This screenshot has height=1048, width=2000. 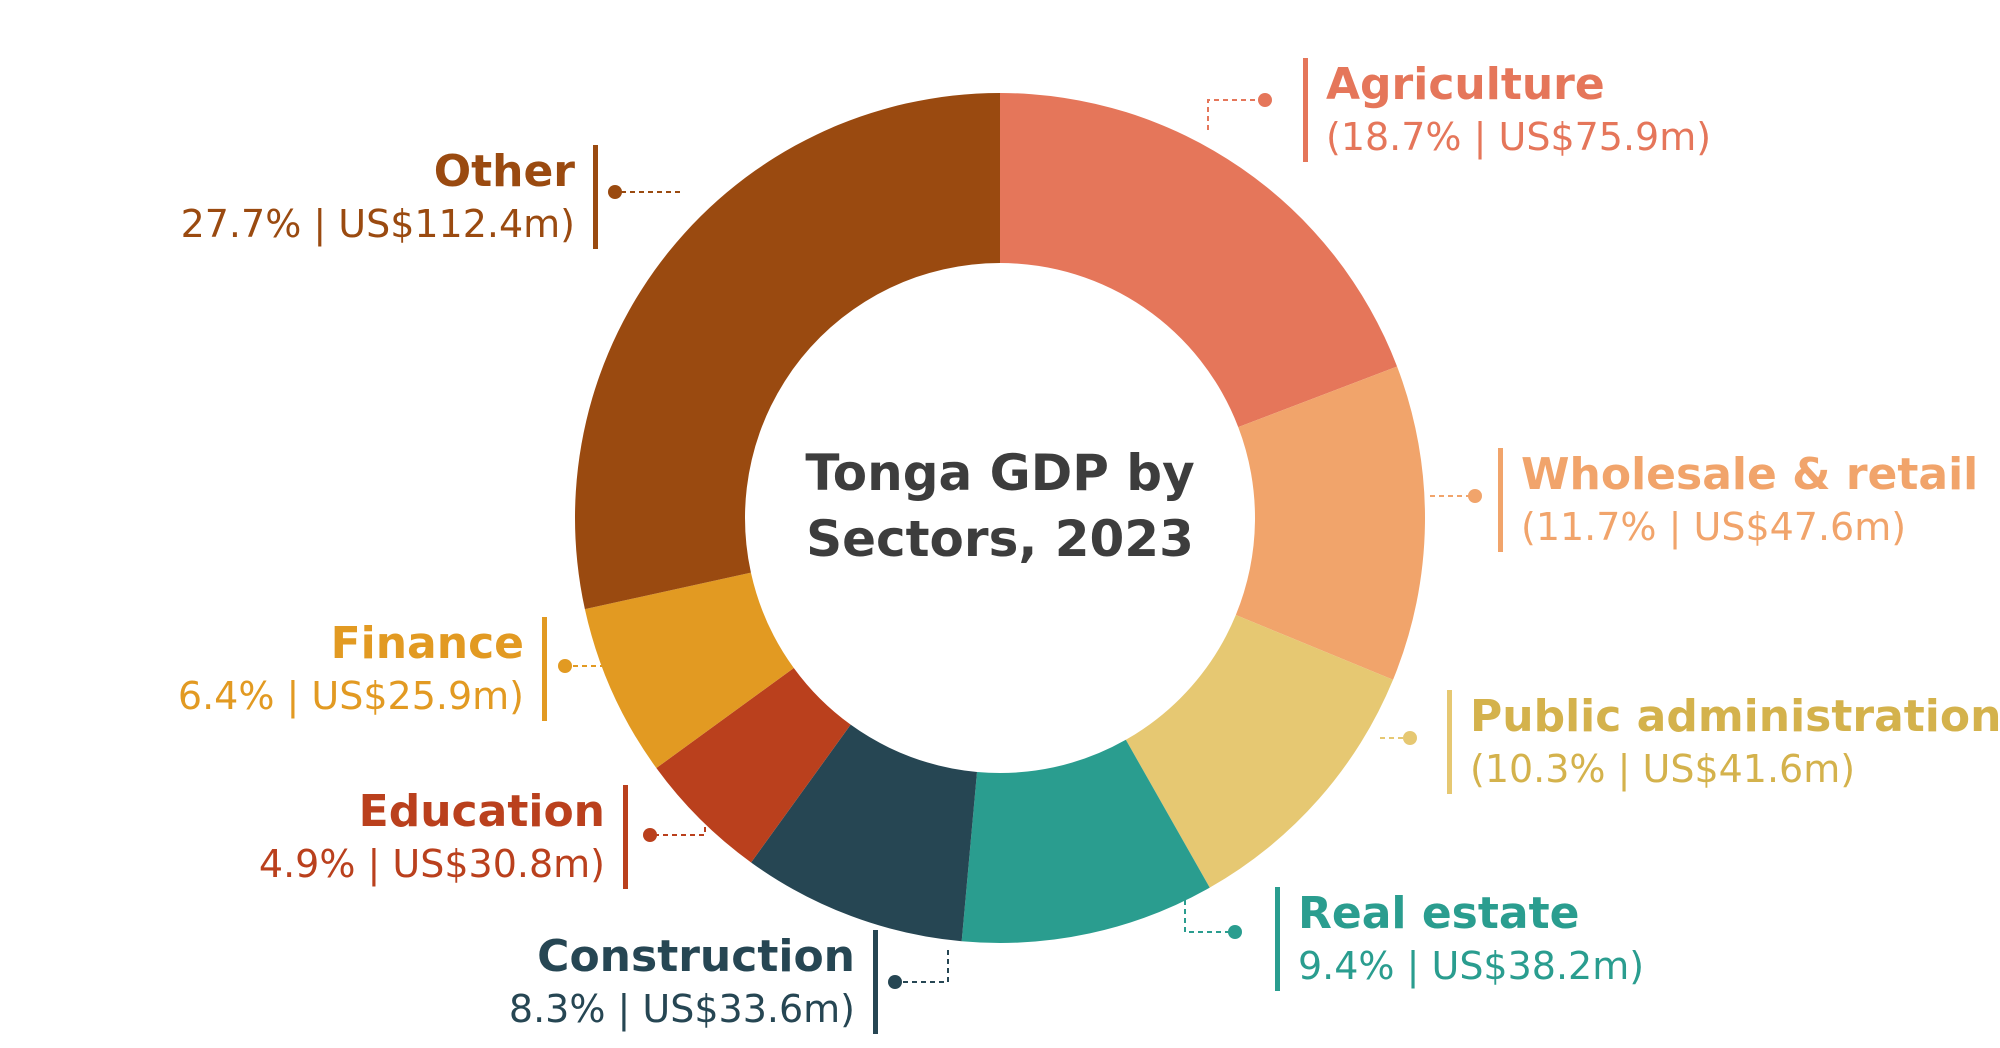 What do you see at coordinates (427, 643) in the screenshot?
I see `label-name: Finance` at bounding box center [427, 643].